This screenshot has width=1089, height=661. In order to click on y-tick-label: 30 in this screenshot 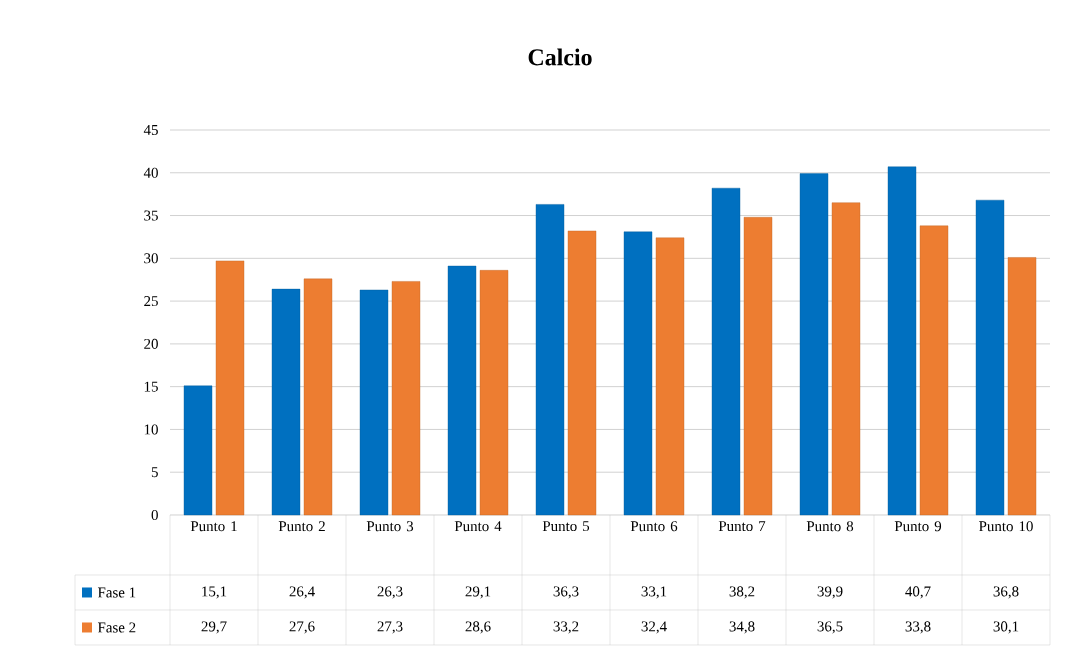, I will do `click(151, 258)`.